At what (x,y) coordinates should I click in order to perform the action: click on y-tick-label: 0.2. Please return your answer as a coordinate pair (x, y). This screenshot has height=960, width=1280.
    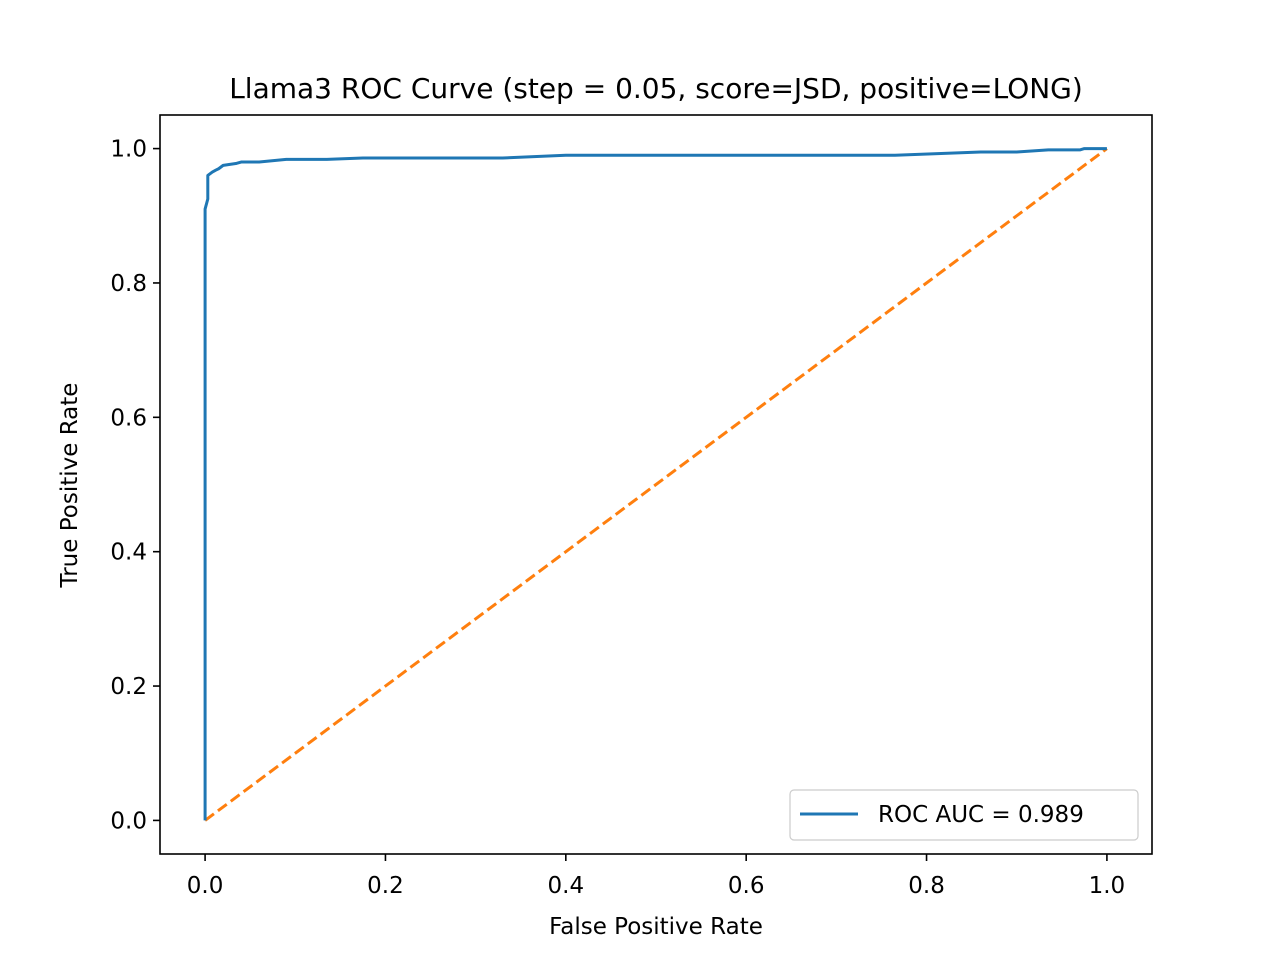
    Looking at the image, I should click on (128, 687).